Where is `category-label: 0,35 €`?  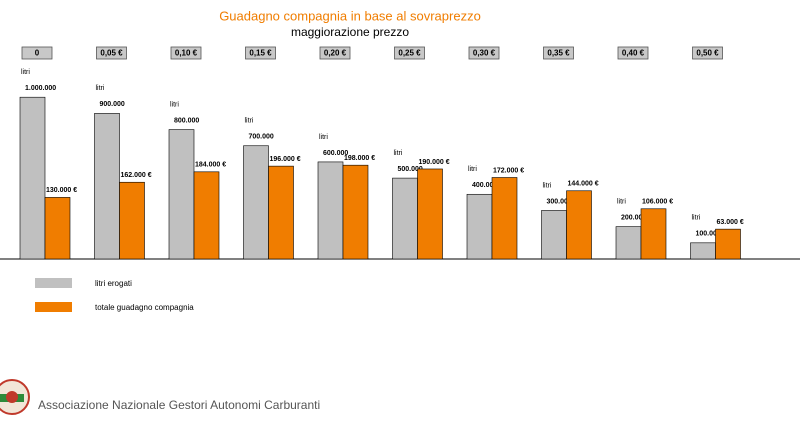
category-label: 0,35 € is located at coordinates (558, 53).